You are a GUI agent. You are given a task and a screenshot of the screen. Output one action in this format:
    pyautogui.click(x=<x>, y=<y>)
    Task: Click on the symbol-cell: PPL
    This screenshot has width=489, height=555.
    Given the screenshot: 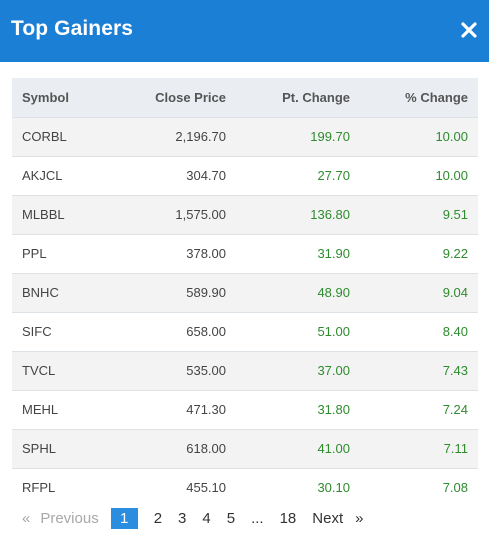 What is the action you would take?
    pyautogui.click(x=34, y=253)
    